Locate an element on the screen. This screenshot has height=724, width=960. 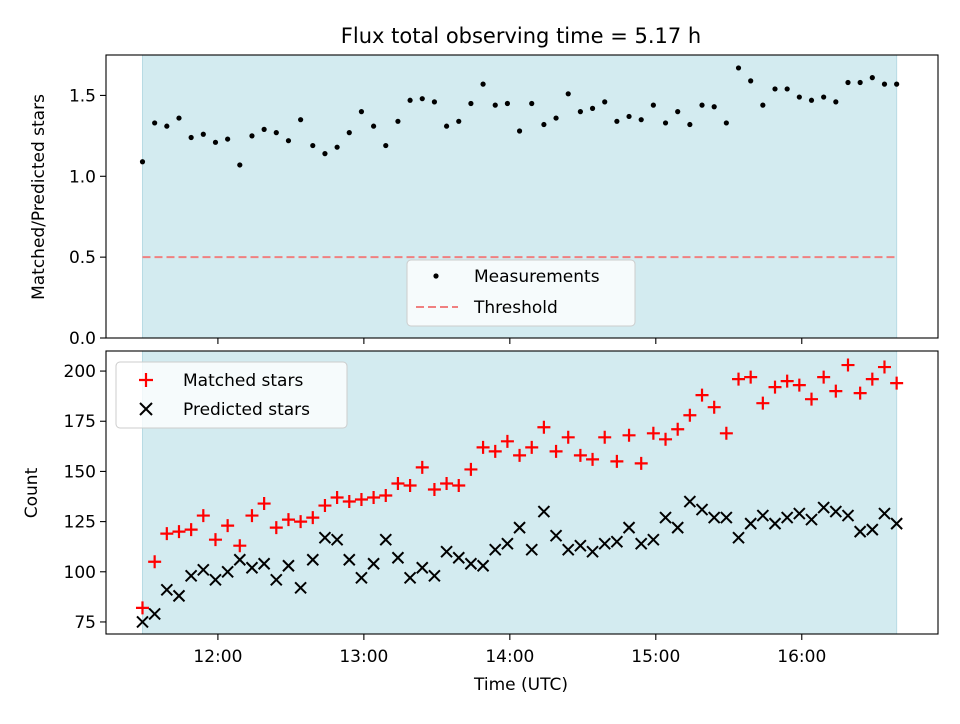
legend-measurements-label: Measurements is located at coordinates (537, 277).